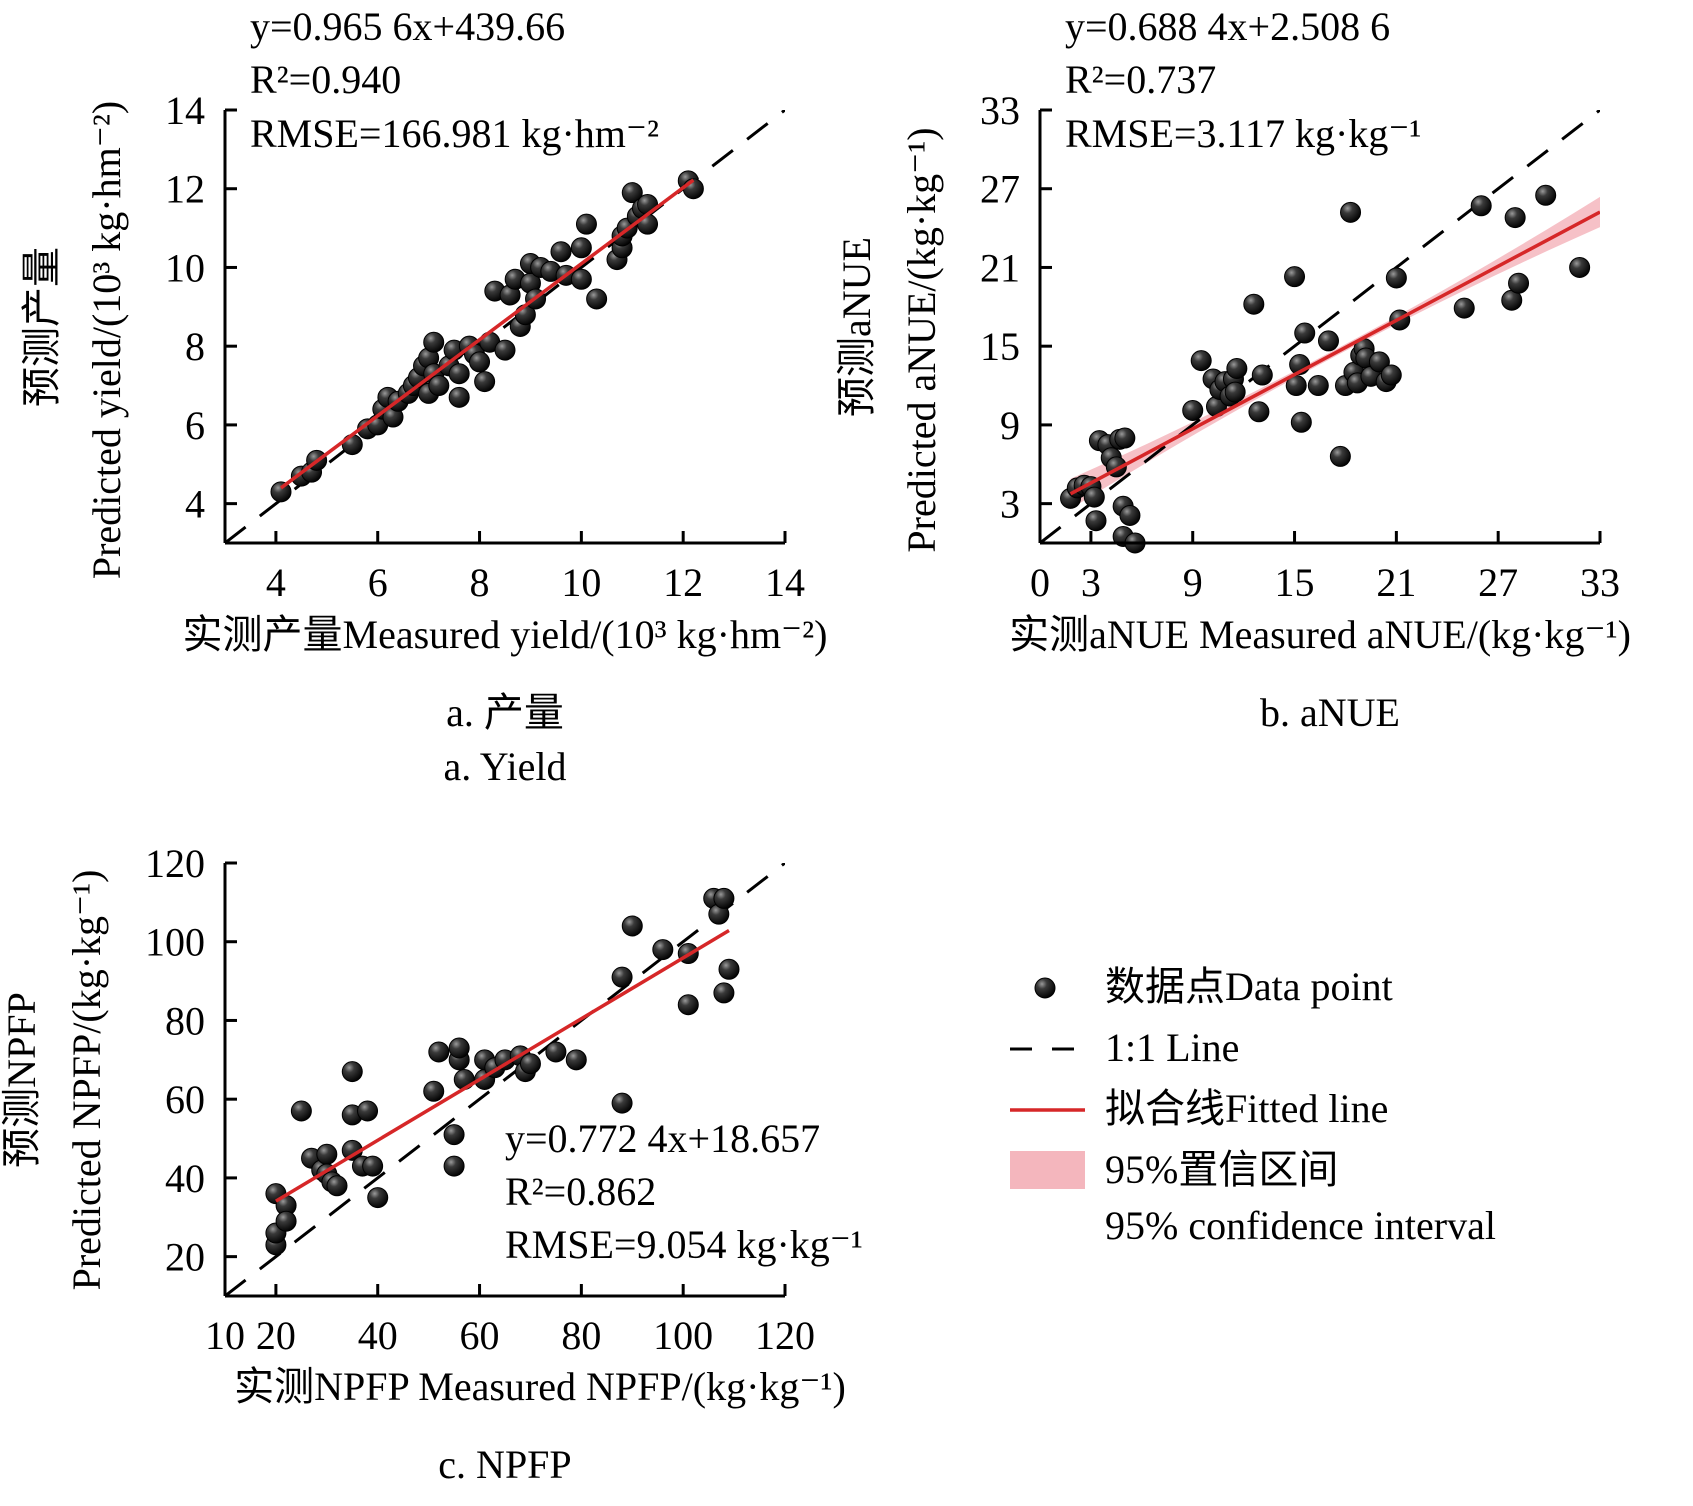 The image size is (1693, 1506). I want to click on x-tick-label: 60, so click(480, 1335).